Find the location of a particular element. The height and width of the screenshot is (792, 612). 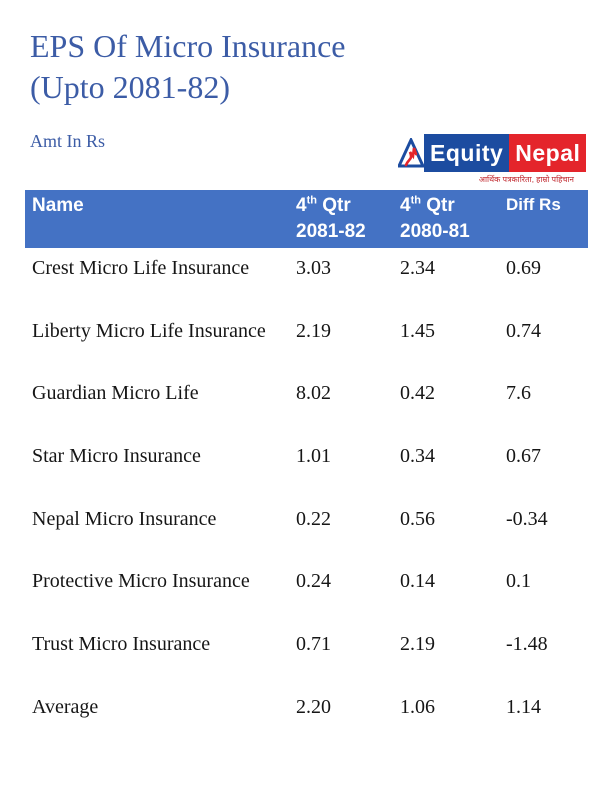

logo-row: Equity Nepal is located at coordinates (492, 153).